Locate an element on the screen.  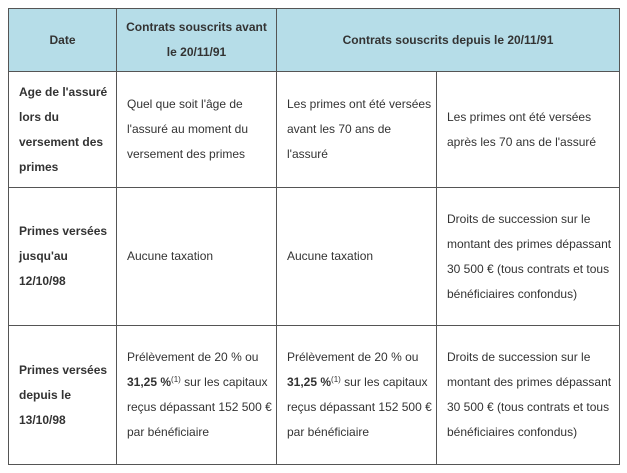
row-label: Primes versées depuis le 13/10/98 is located at coordinates (62, 395).